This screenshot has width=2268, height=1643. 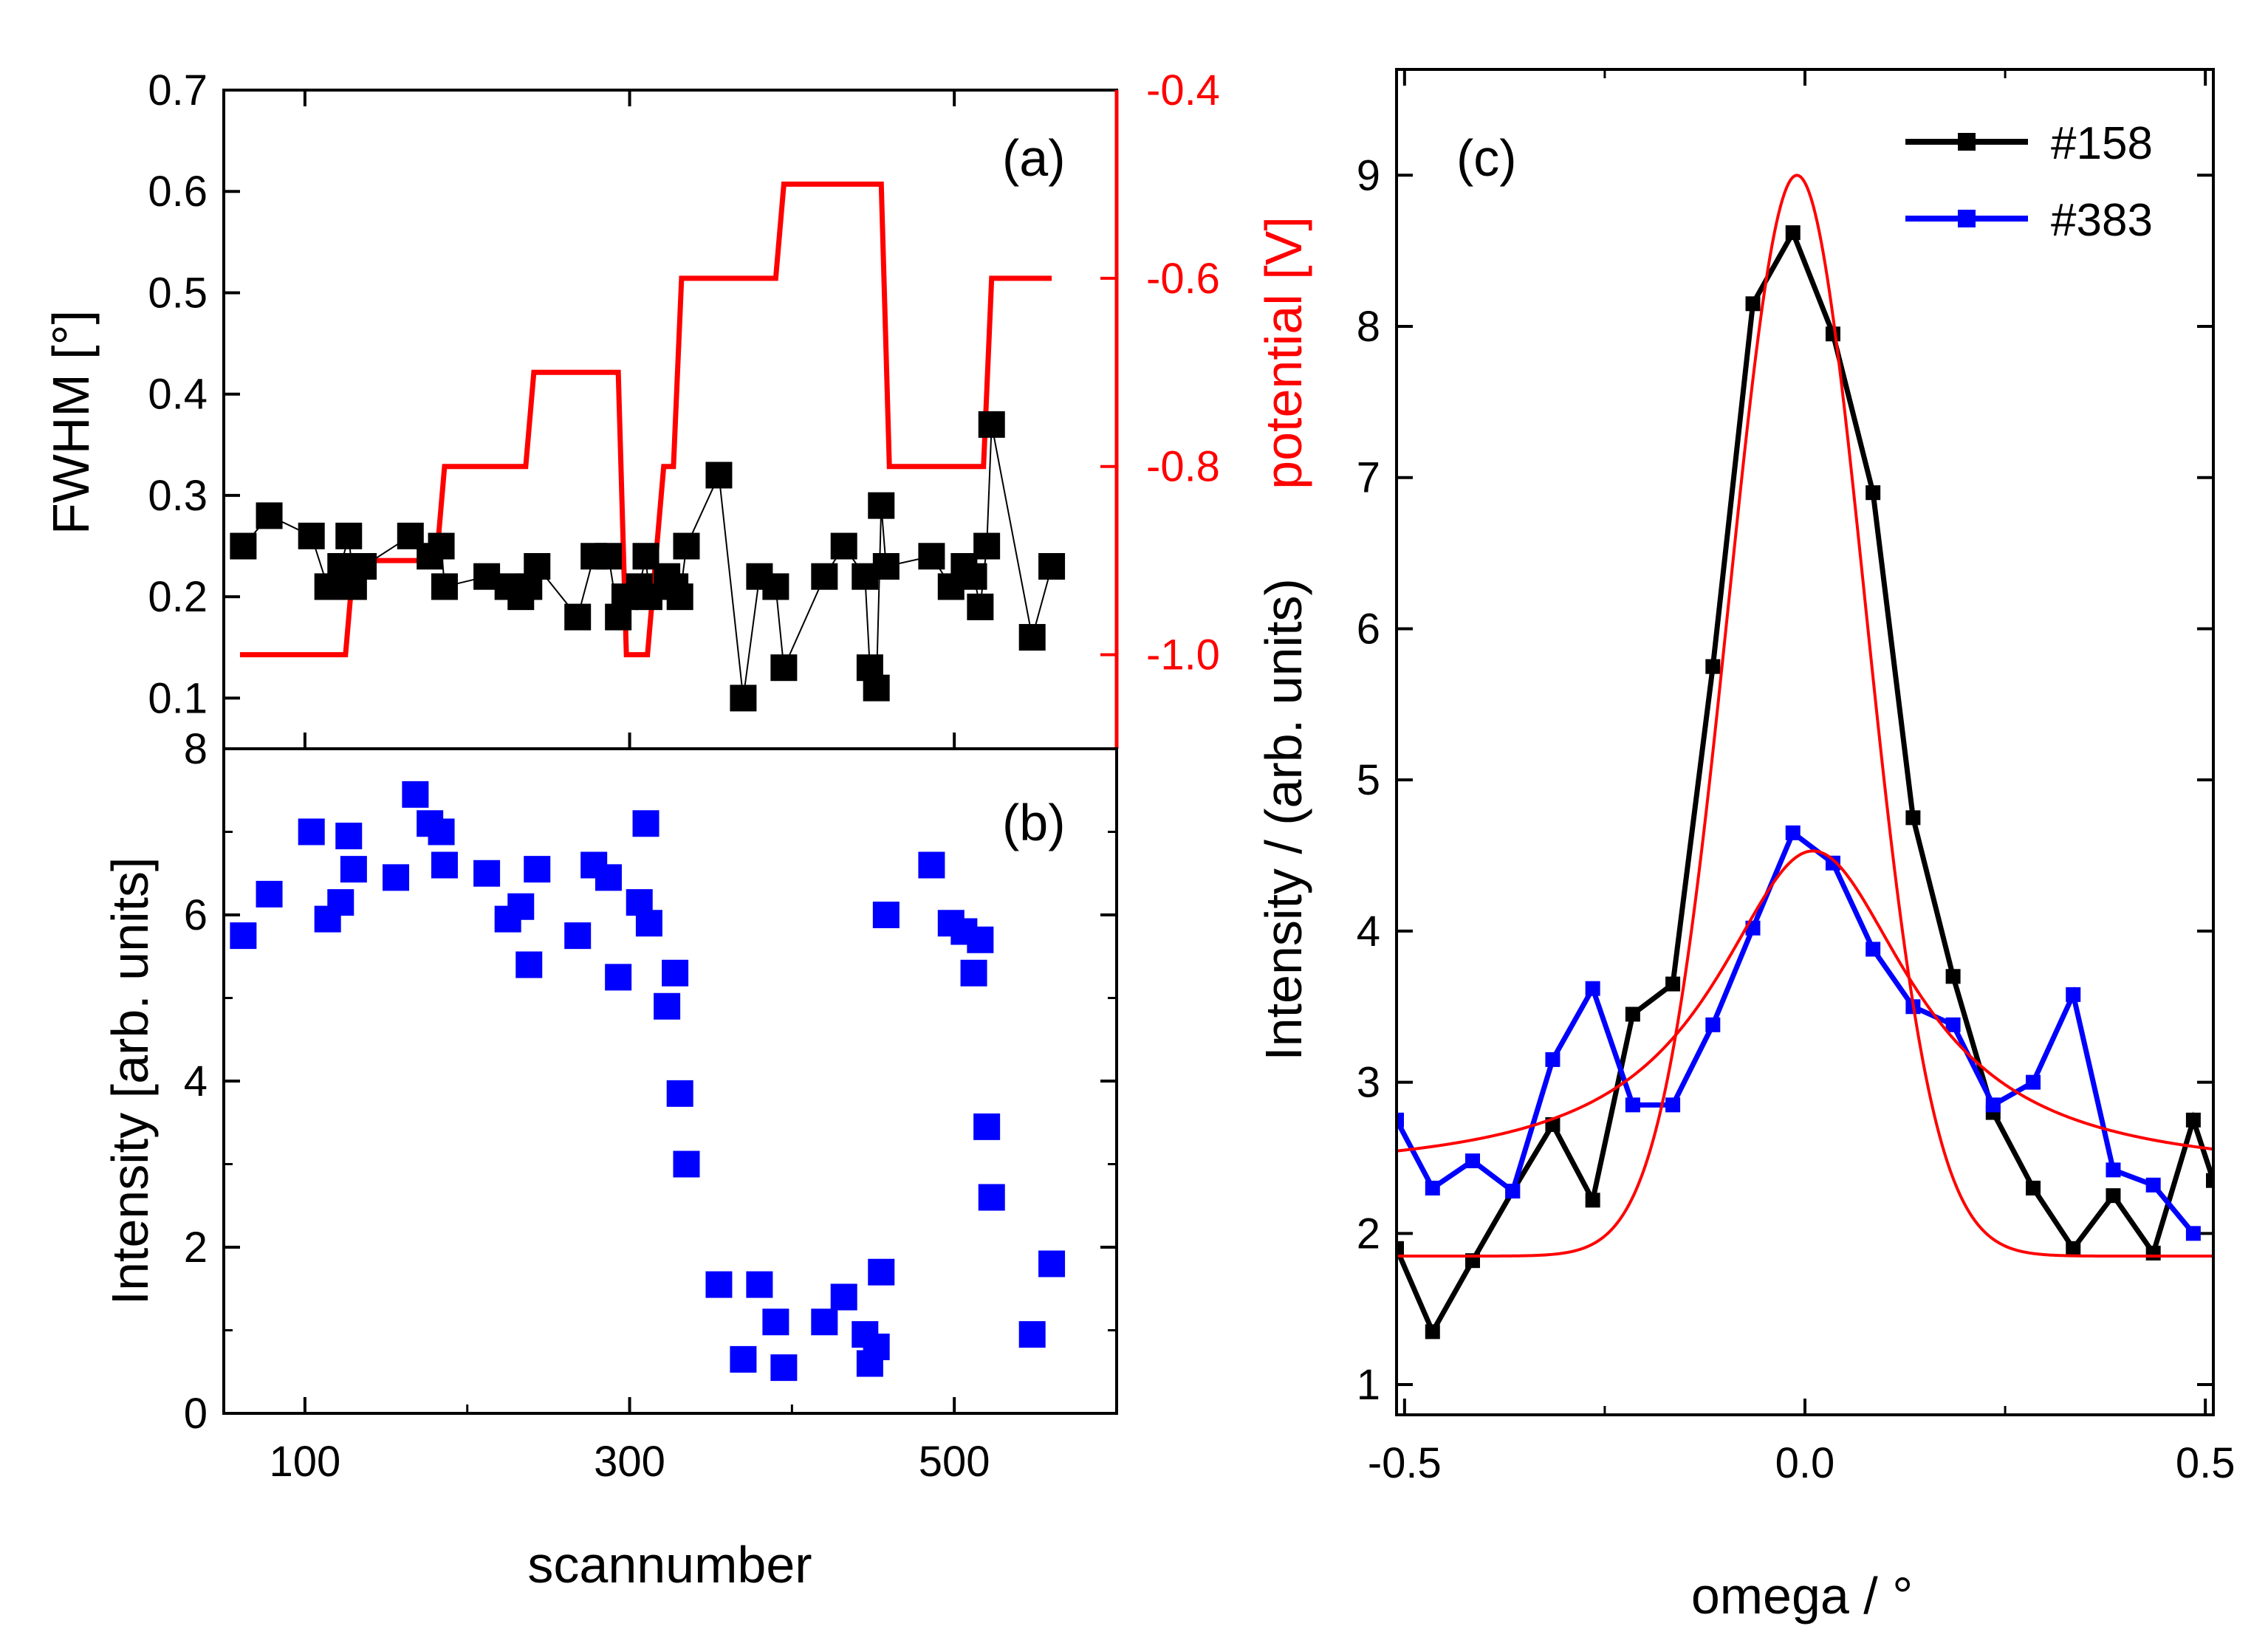 What do you see at coordinates (178, 395) in the screenshot?
I see `panel-a-ytick-label: 0.4` at bounding box center [178, 395].